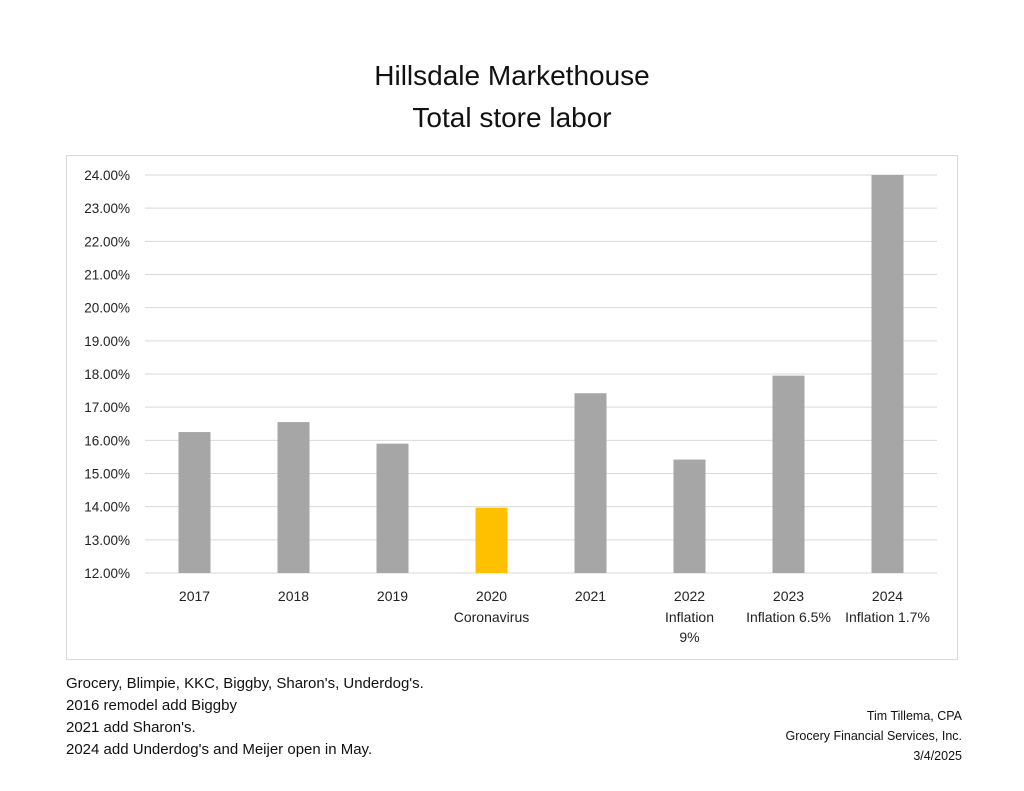 This screenshot has width=1024, height=791. I want to click on x-tick-sublabel: Inflation 6.5%, so click(788, 617).